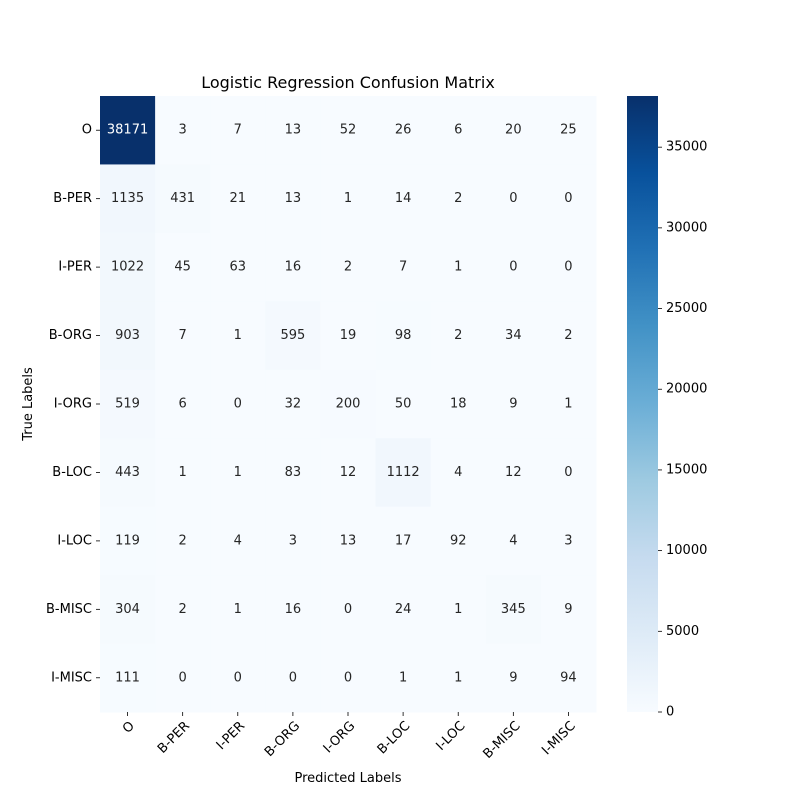 The width and height of the screenshot is (800, 800). I want to click on y-axis-label: True Labels, so click(28, 404).